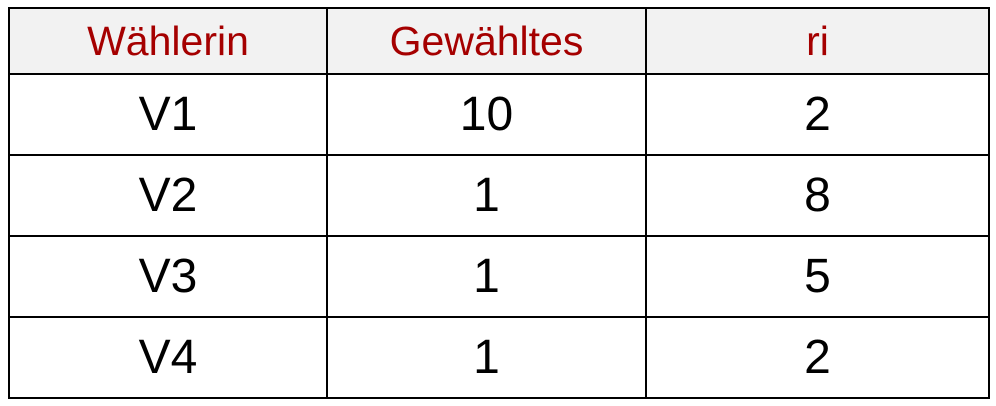 This screenshot has height=406, width=996. Describe the element at coordinates (817, 276) in the screenshot. I see `table-cell-ri: 5` at that location.